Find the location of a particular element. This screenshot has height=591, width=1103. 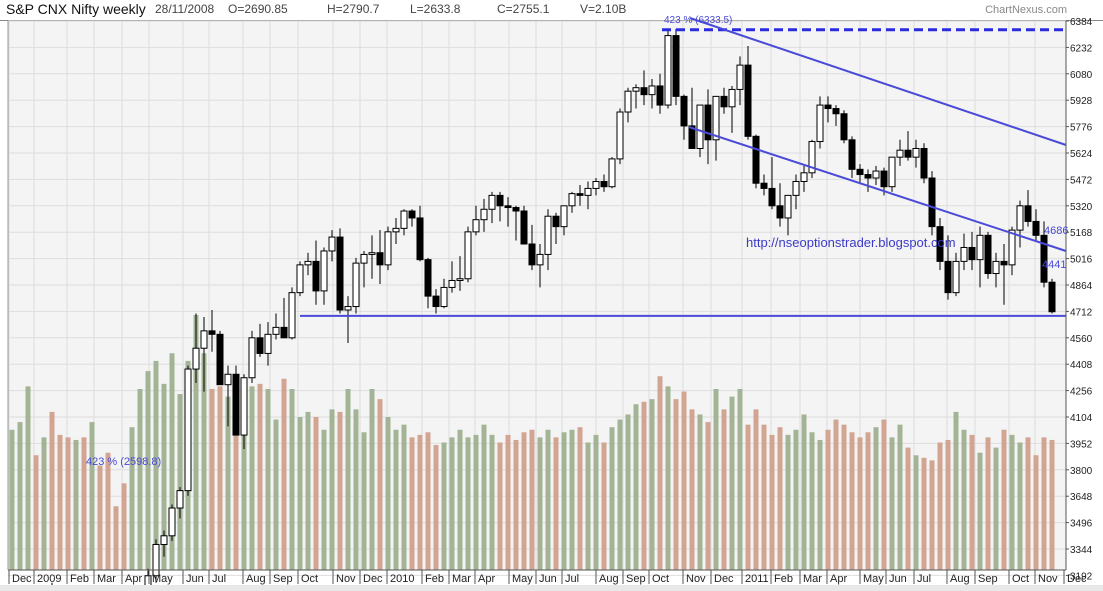

high-value: H=2790.7 is located at coordinates (353, 9).